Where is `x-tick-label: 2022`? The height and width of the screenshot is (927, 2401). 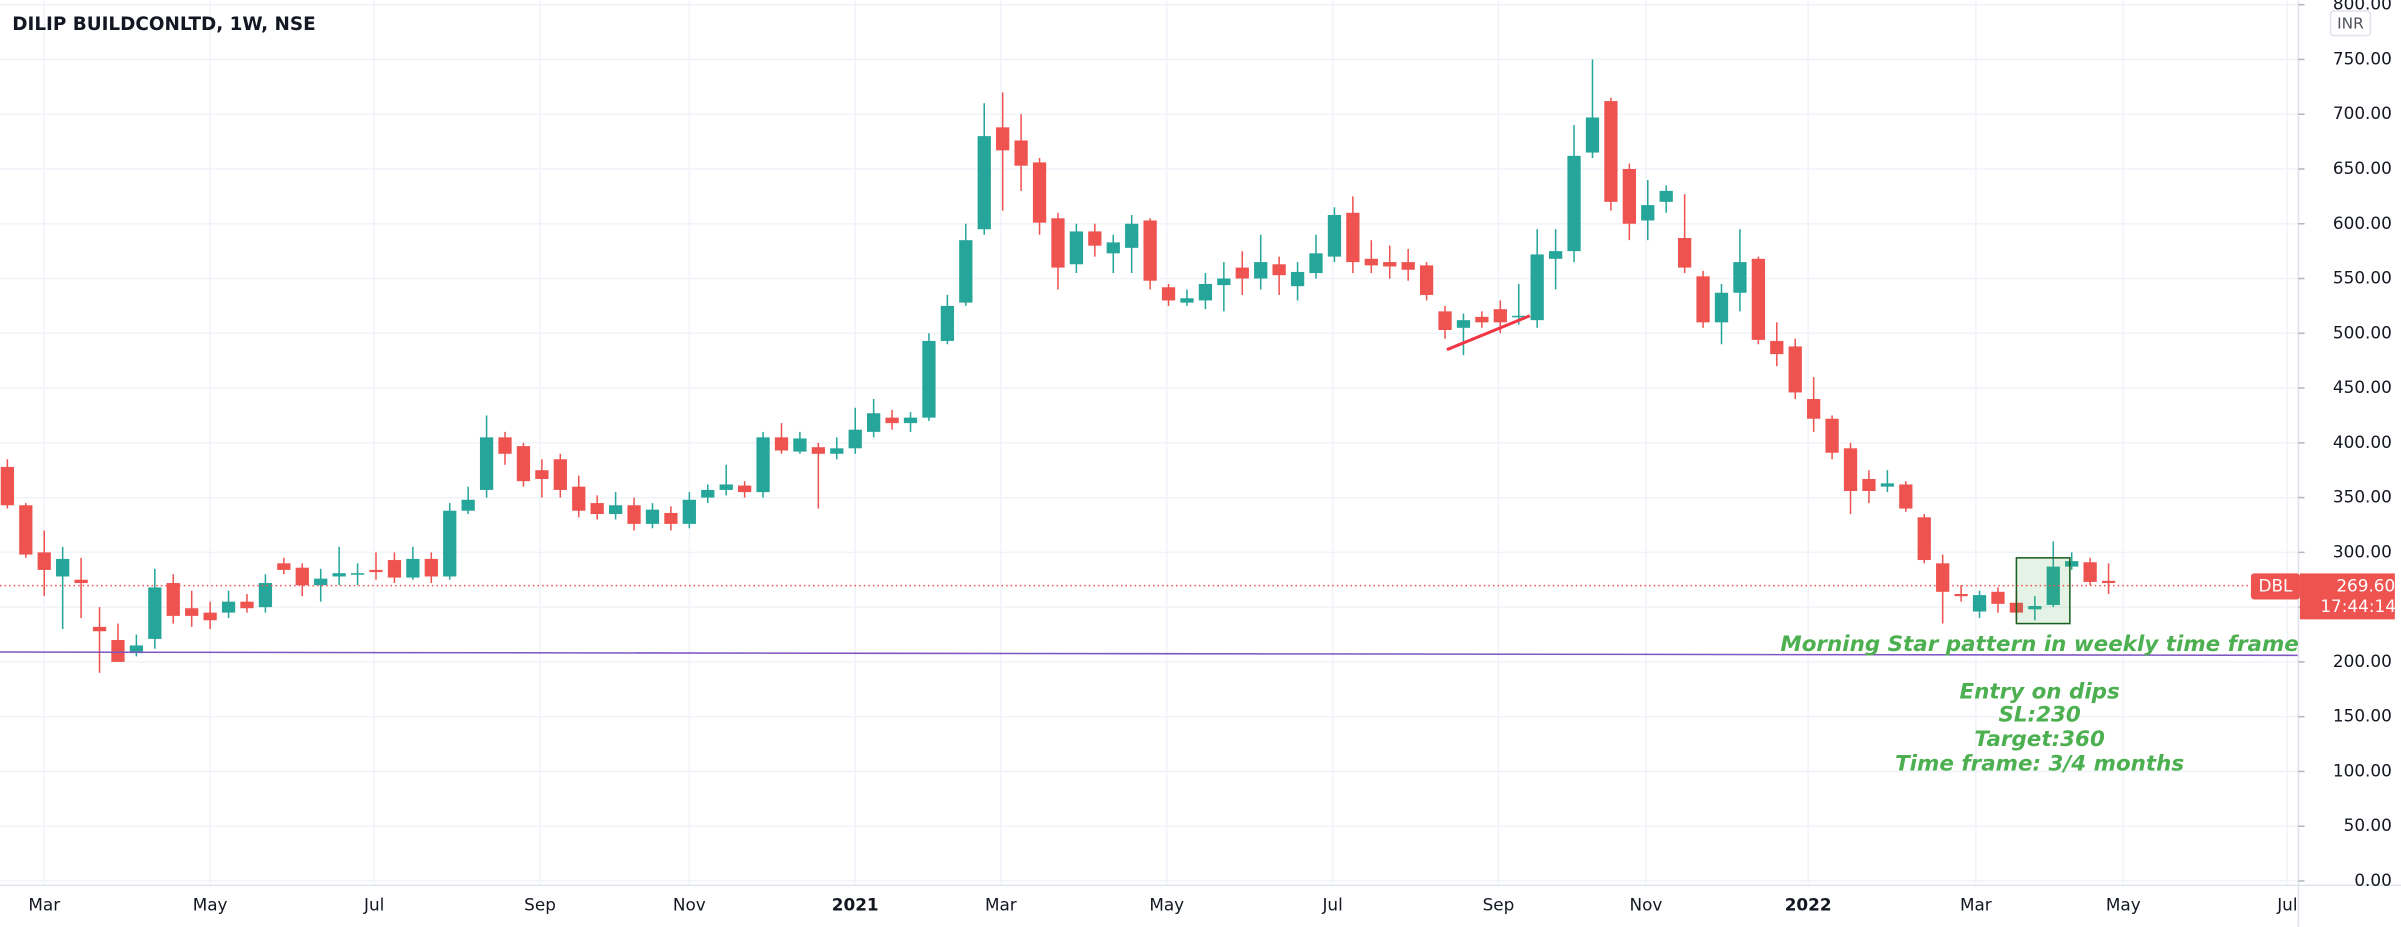
x-tick-label: 2022 is located at coordinates (1808, 904).